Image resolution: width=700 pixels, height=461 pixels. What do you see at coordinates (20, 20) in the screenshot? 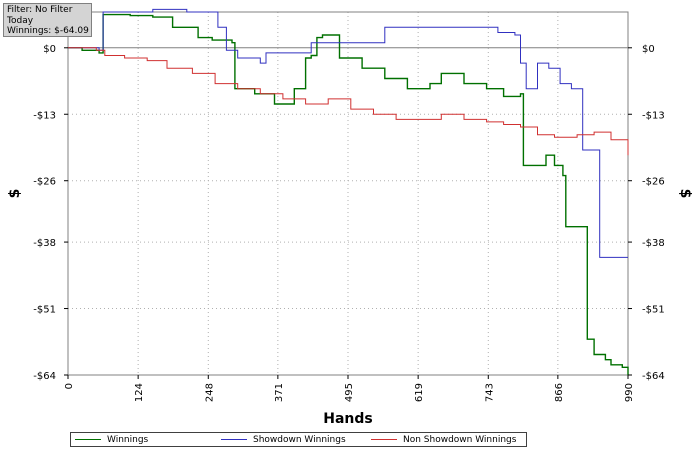
I see `date-range-label: Today` at bounding box center [20, 20].